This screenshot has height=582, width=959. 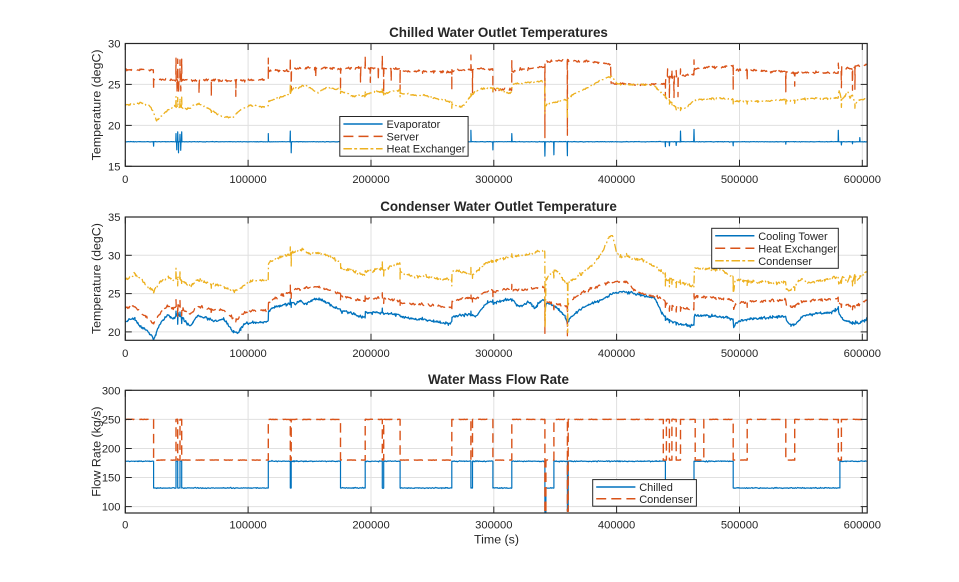 I want to click on svg-text: Time (s), so click(x=496, y=539).